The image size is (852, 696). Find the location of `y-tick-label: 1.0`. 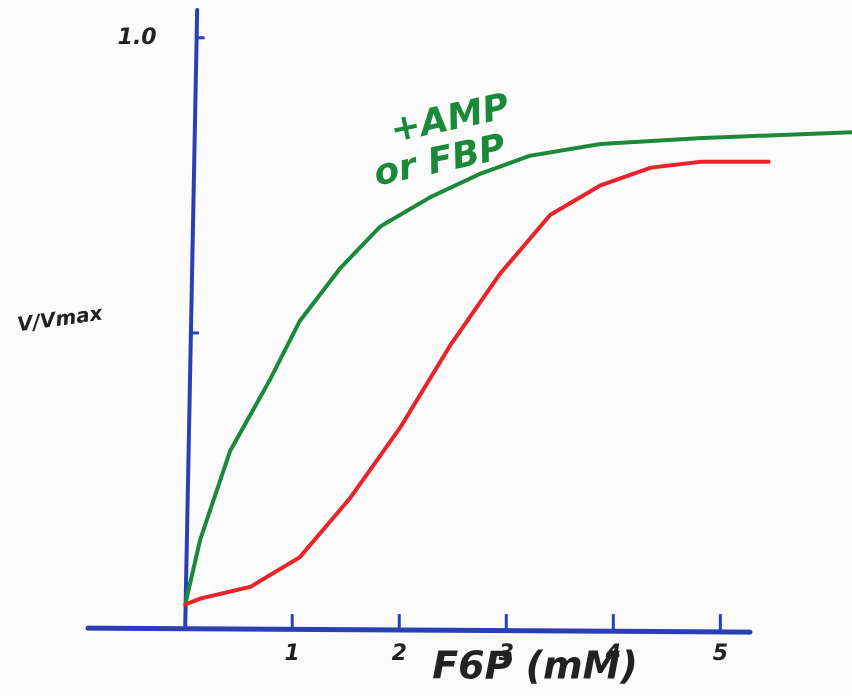

y-tick-label: 1.0 is located at coordinates (137, 37).